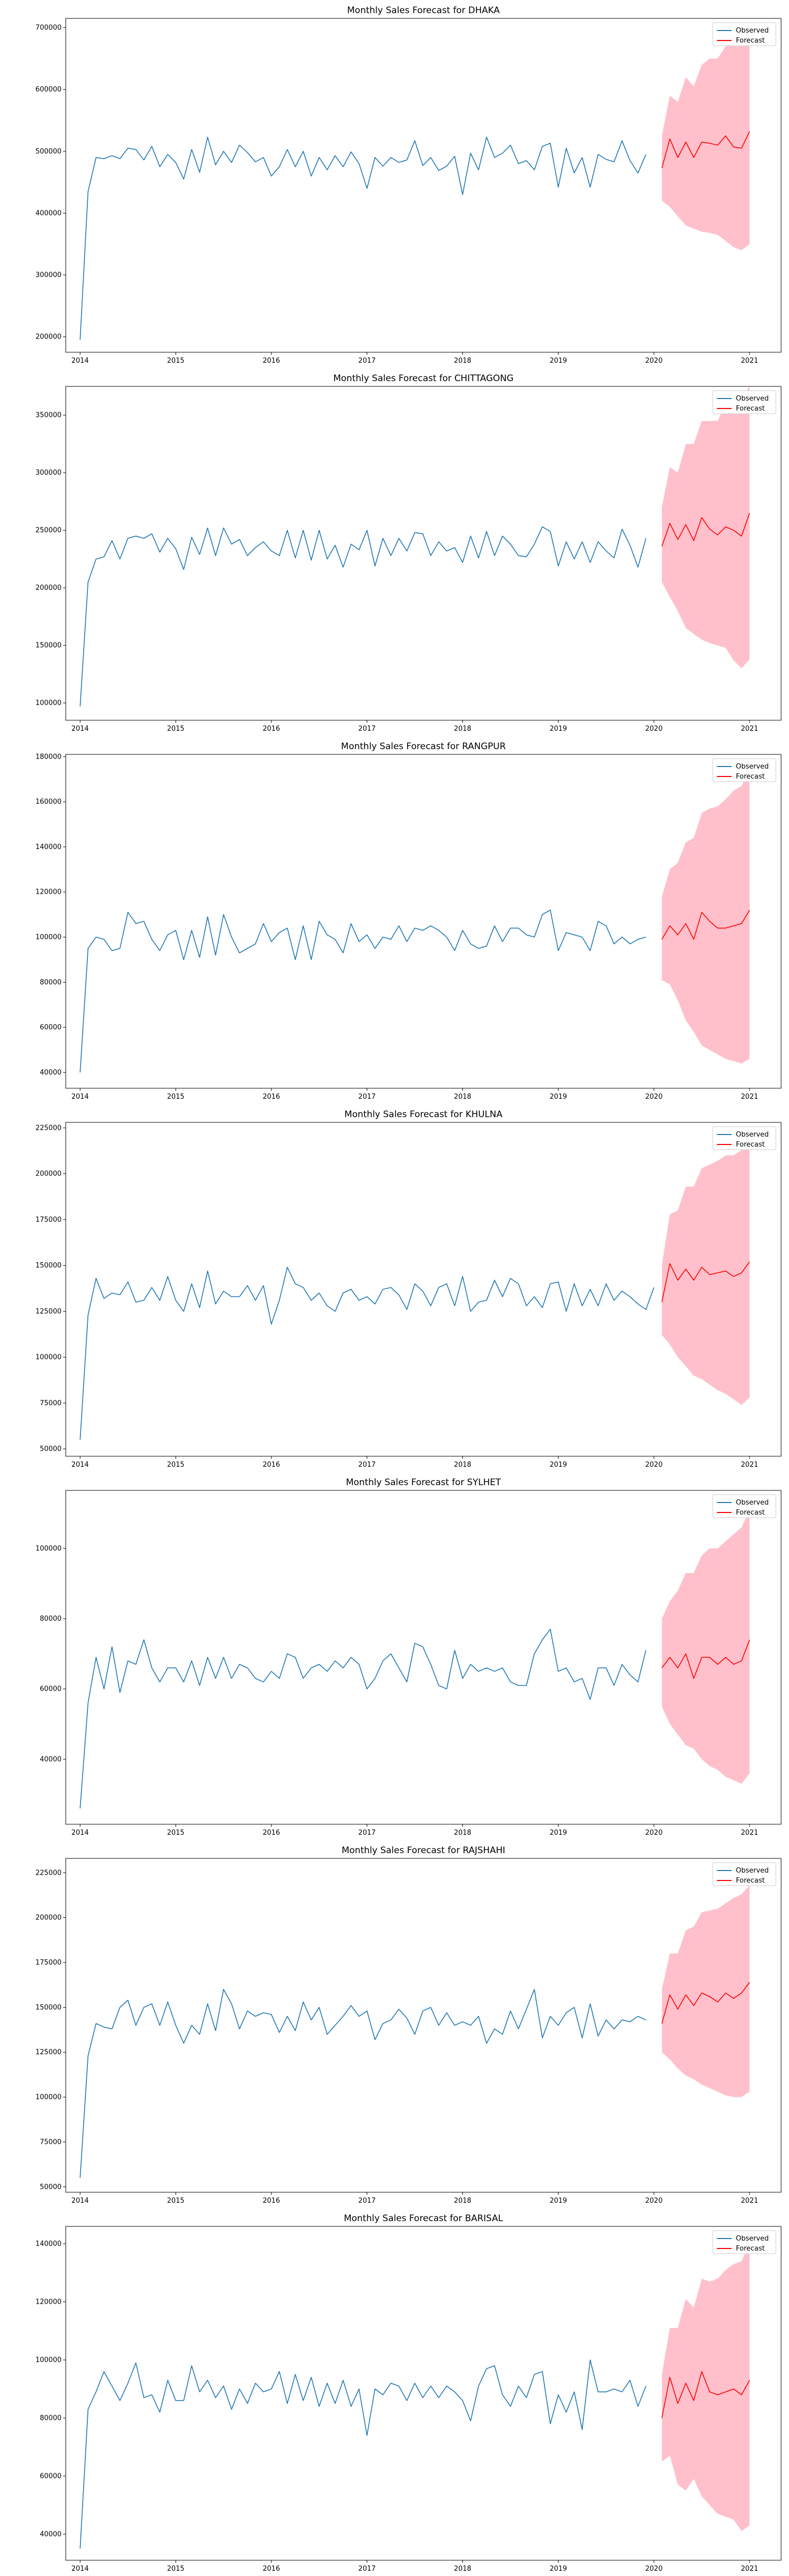 The height and width of the screenshot is (2576, 789). I want to click on chart-title: Monthly Sales Forecast for RANGPUR, so click(424, 746).